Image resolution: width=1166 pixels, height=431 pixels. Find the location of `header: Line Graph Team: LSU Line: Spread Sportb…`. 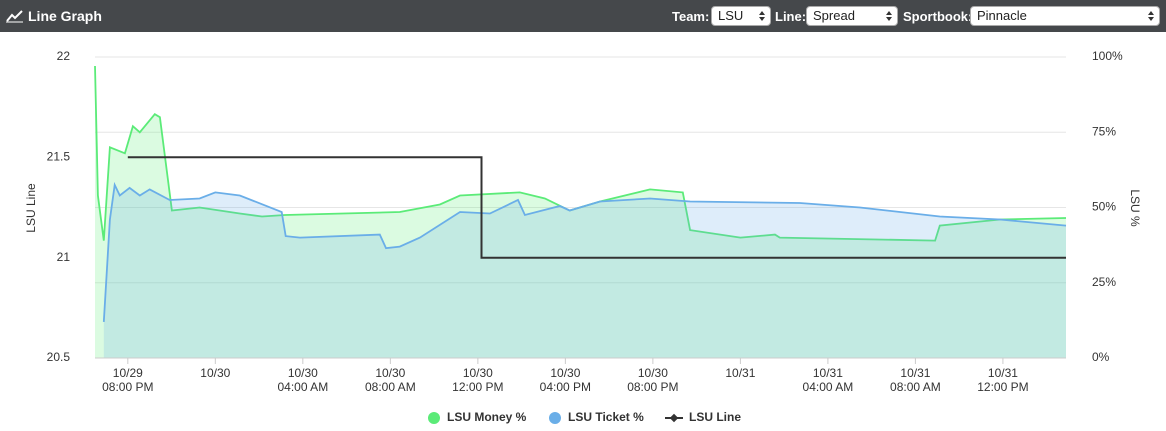

header: Line Graph Team: LSU Line: Spread Sportb… is located at coordinates (583, 16).